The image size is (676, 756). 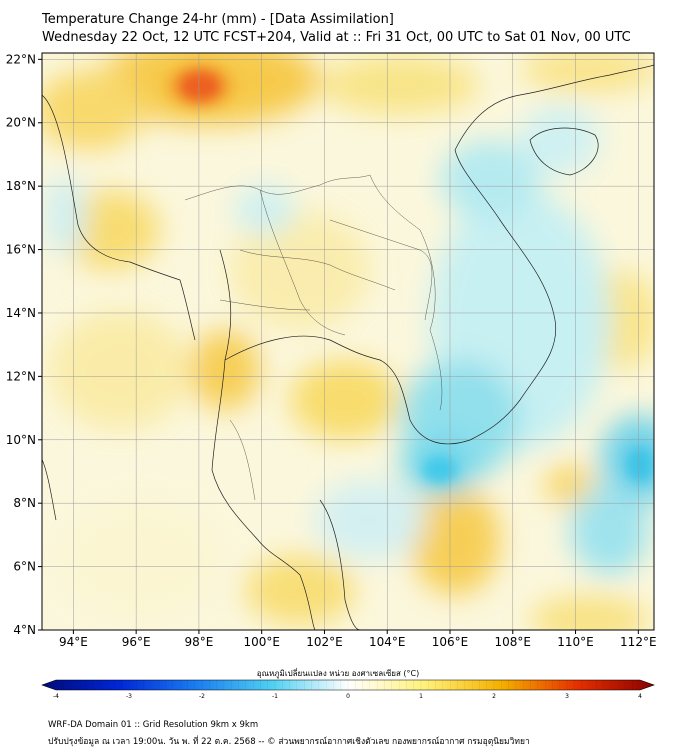 What do you see at coordinates (575, 642) in the screenshot?
I see `x-tick-label: 110°E` at bounding box center [575, 642].